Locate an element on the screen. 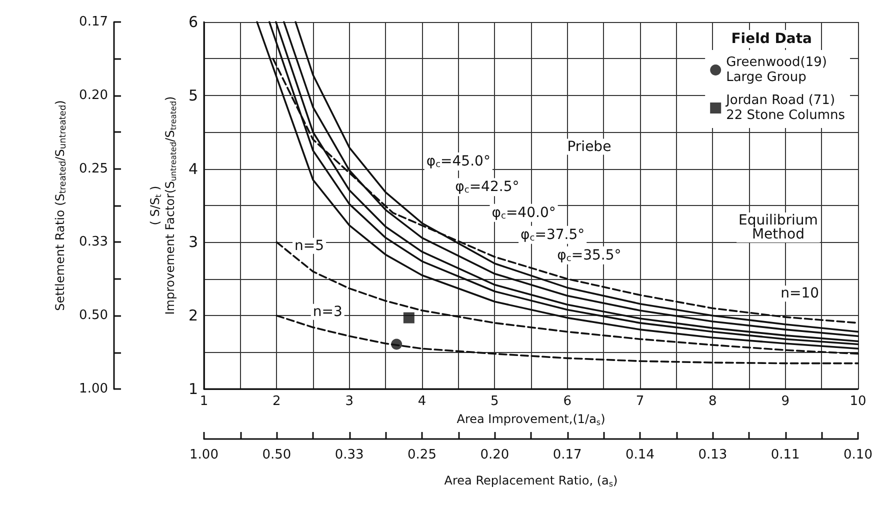  legend-title: Field Data is located at coordinates (771, 39).